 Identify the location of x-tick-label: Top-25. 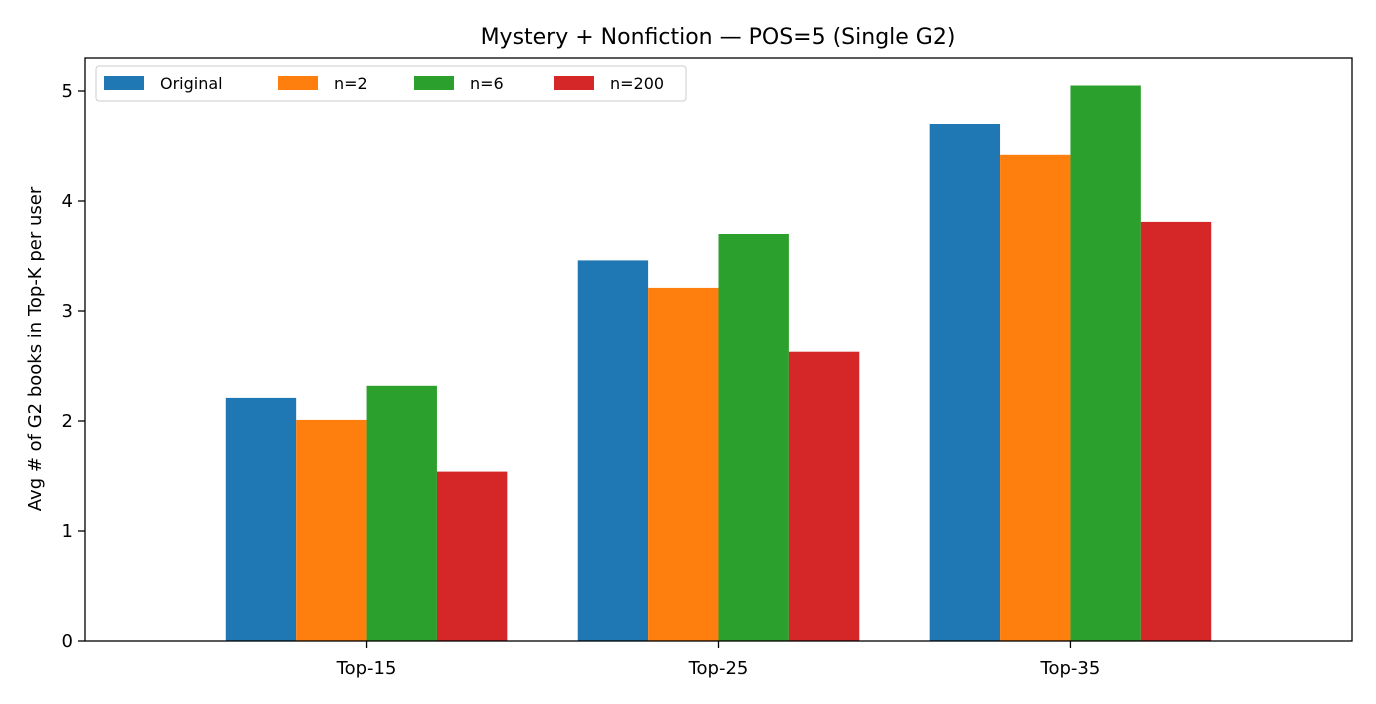
(718, 668).